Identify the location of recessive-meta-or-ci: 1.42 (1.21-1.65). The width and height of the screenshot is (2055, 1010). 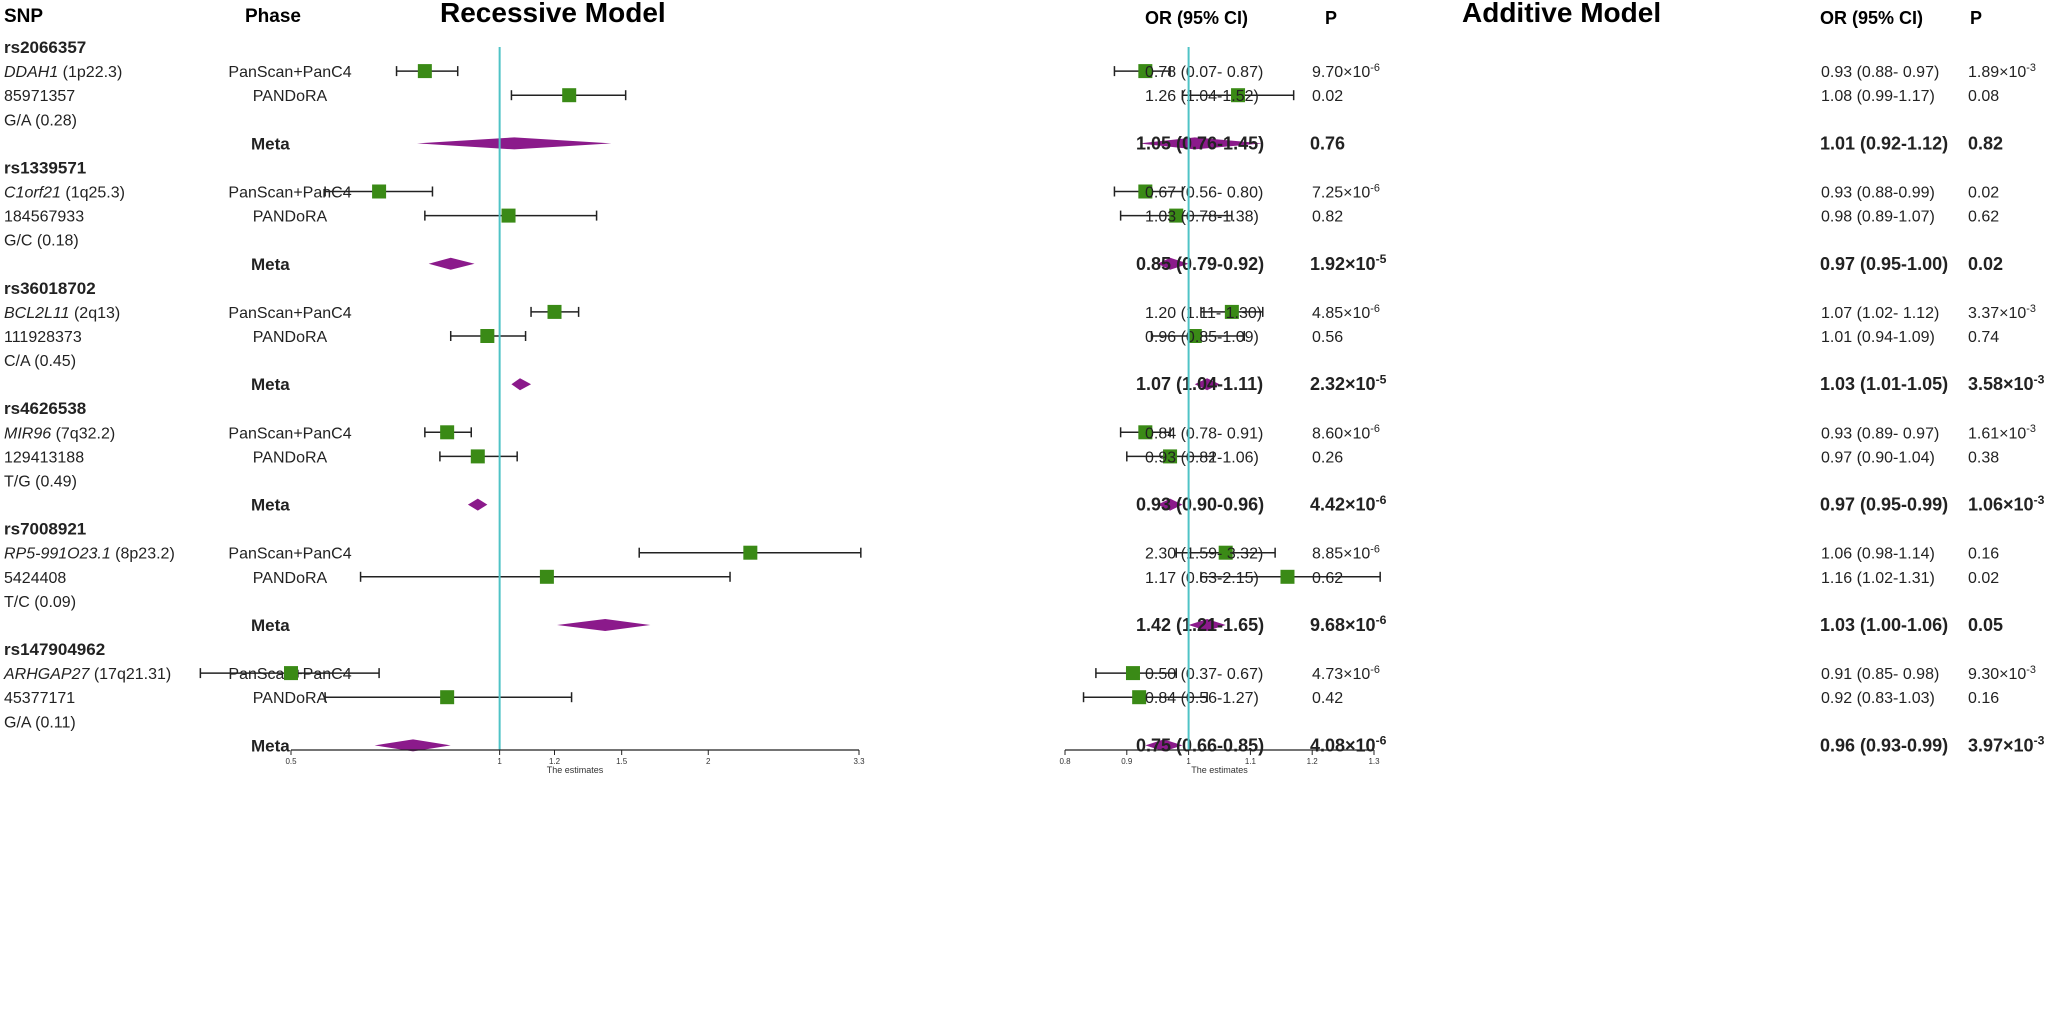
(1200, 625).